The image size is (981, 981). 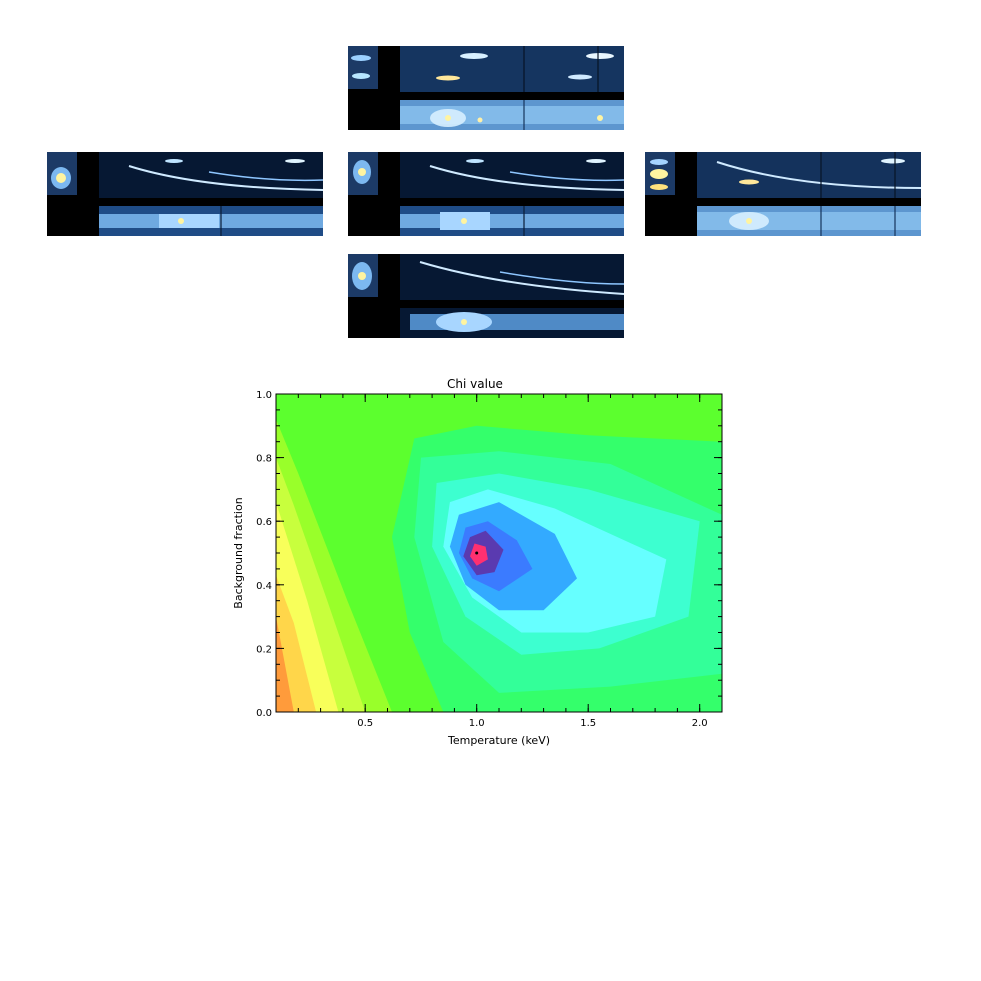 I want to click on spectra-panel-center, so click(x=486, y=194).